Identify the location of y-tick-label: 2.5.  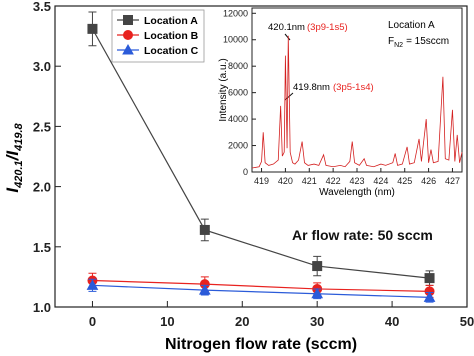
(42, 126).